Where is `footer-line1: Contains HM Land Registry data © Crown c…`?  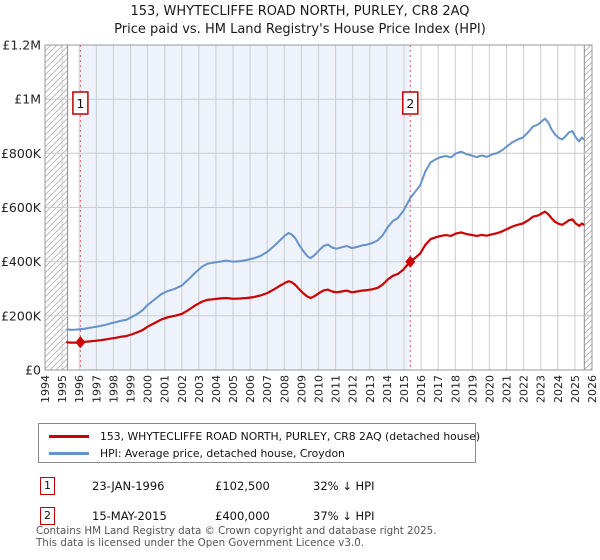
footer-line1: Contains HM Land Registry data © Crown c… is located at coordinates (236, 531).